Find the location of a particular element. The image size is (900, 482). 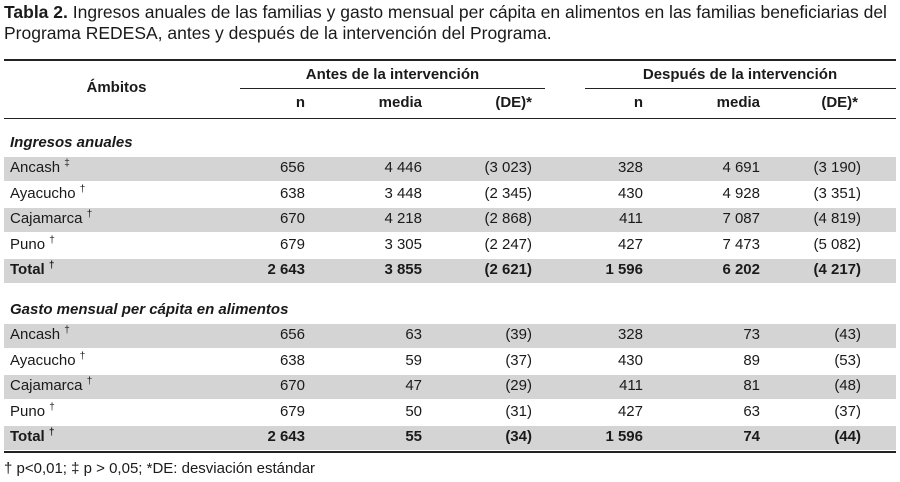

cell-de-despues: (44) is located at coordinates (847, 436).